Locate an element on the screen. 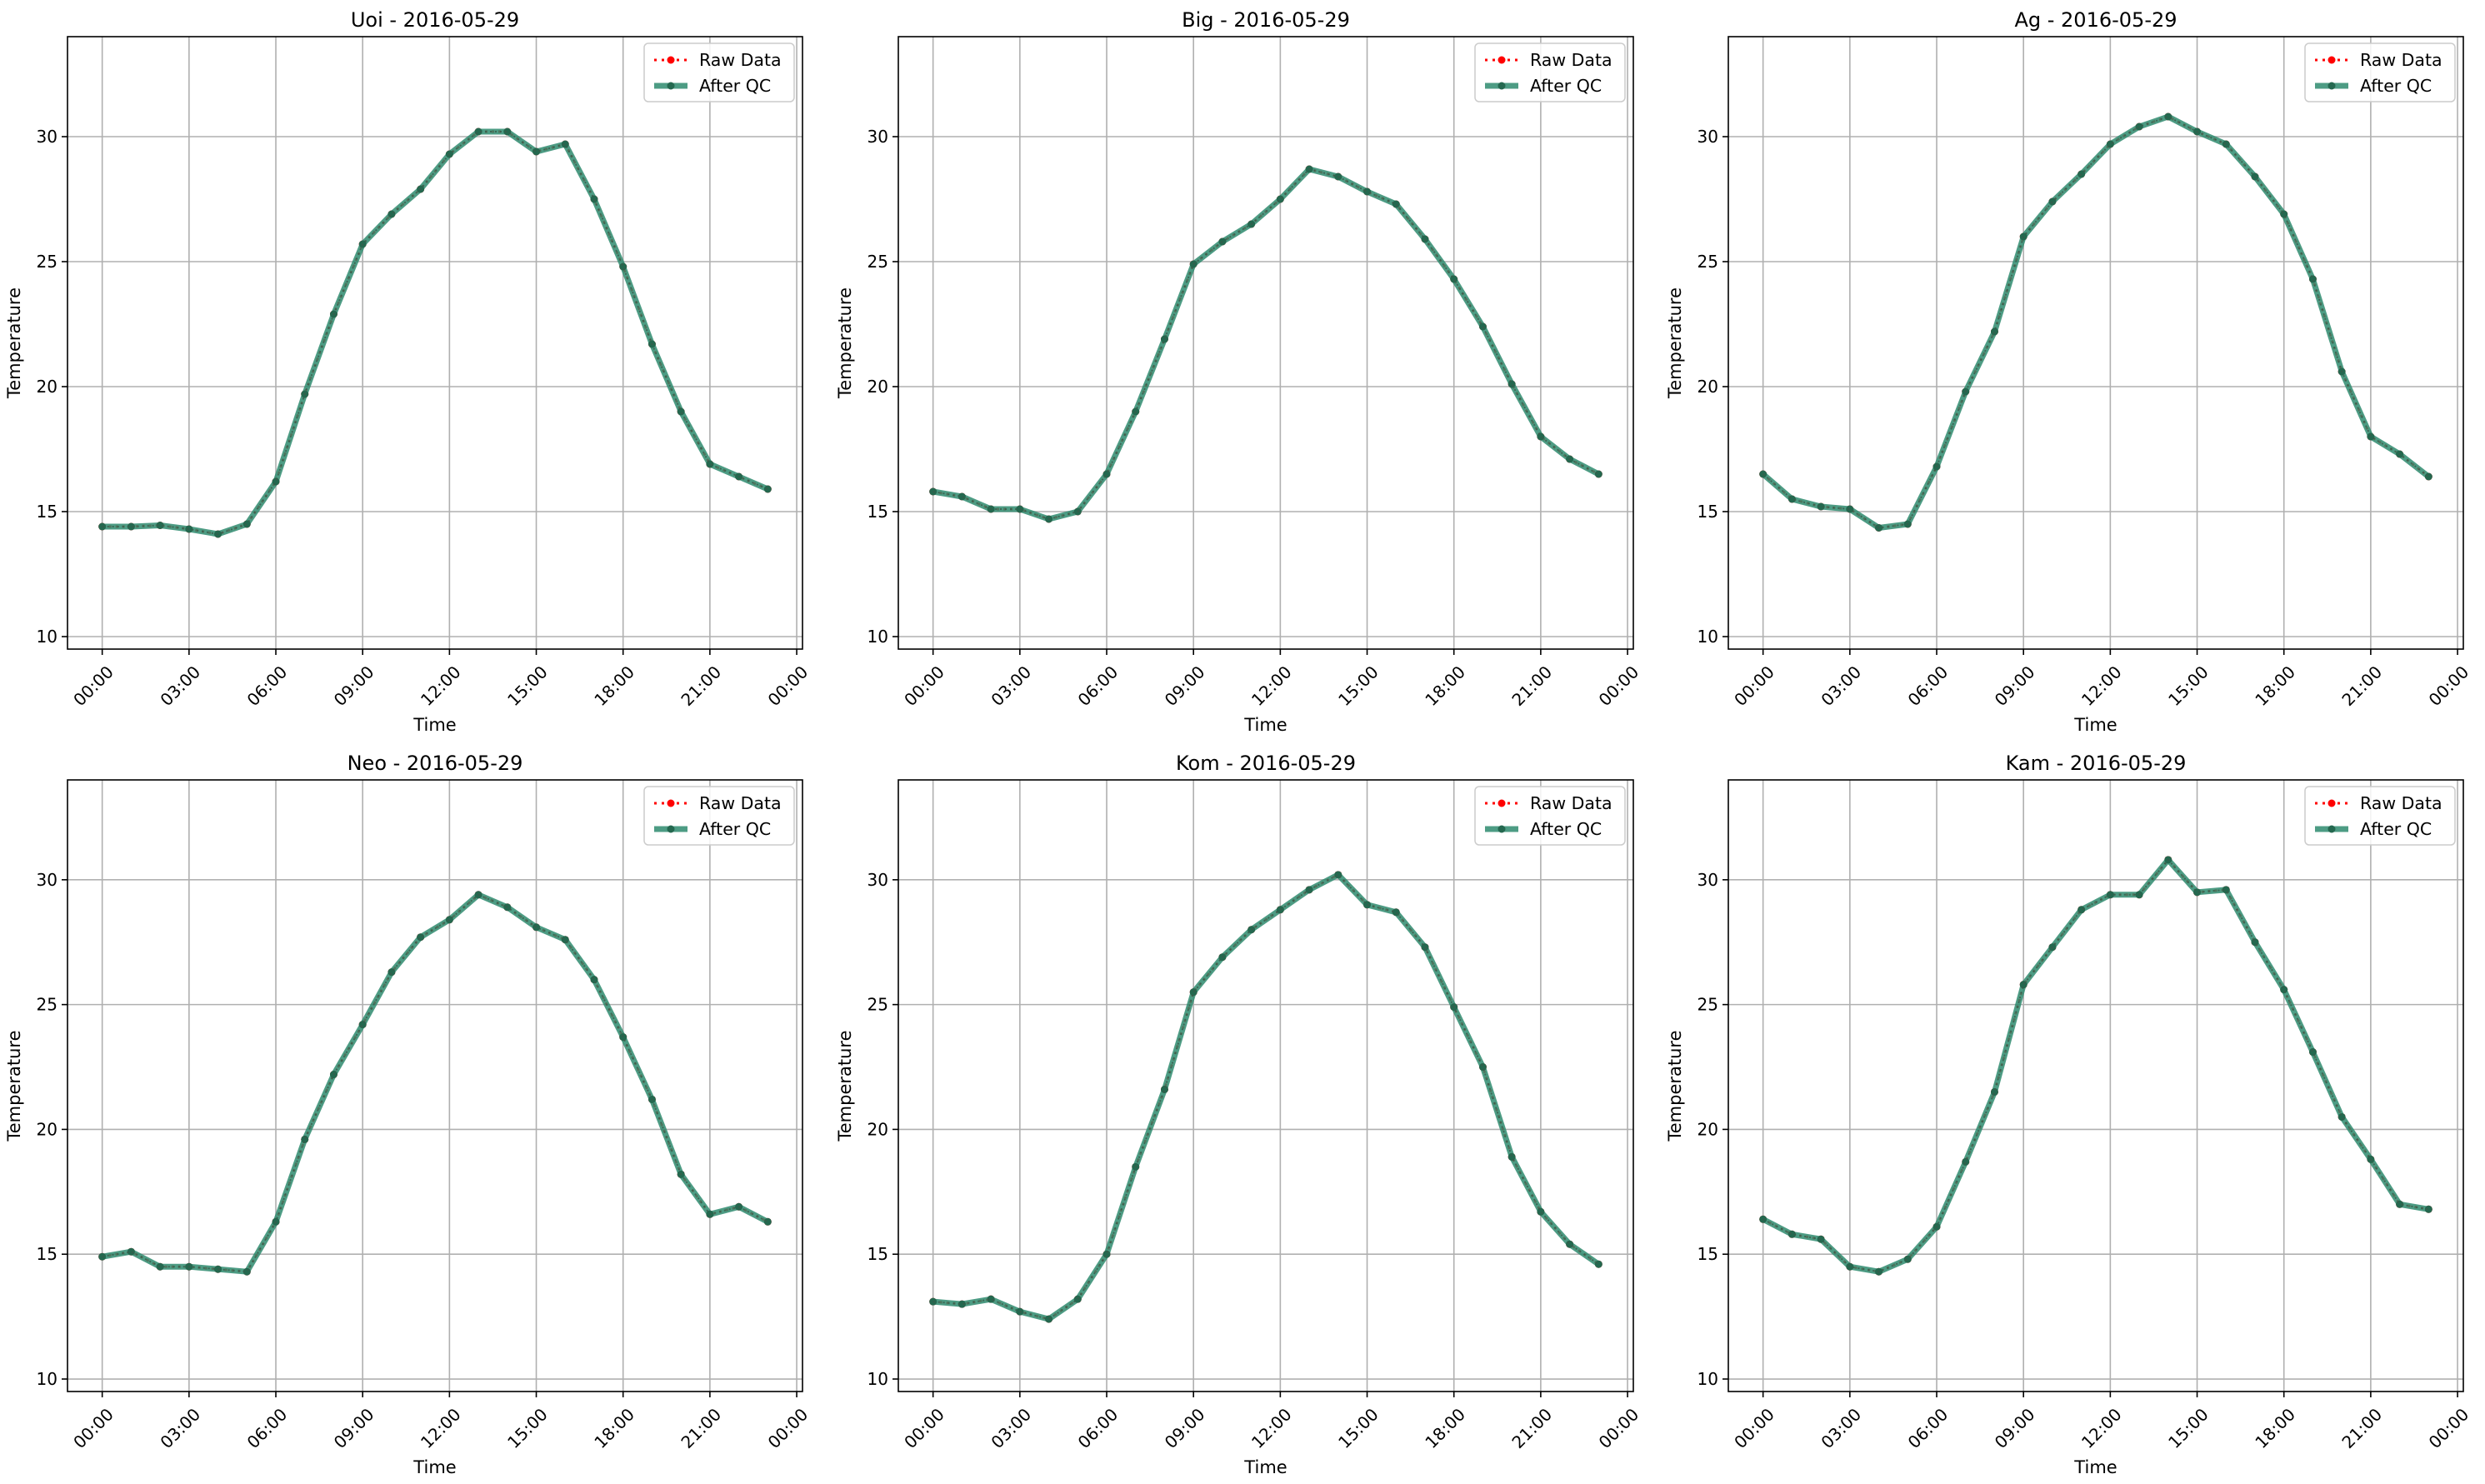 Image resolution: width=2485 pixels, height=1484 pixels. after-qc-line is located at coordinates (2095, 1066).